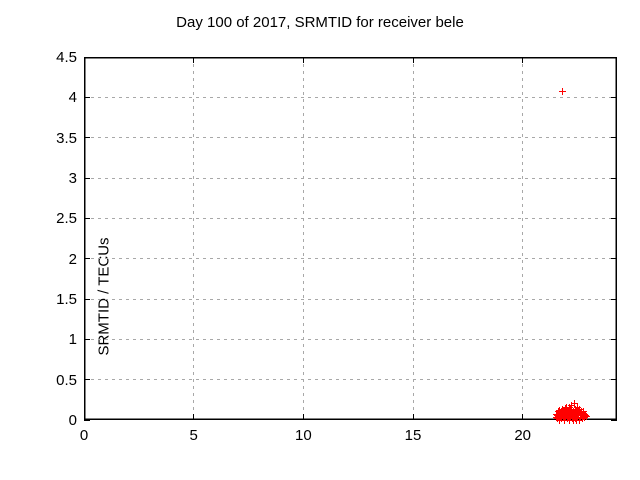  What do you see at coordinates (84, 435) in the screenshot?
I see `x-tick-label: 0` at bounding box center [84, 435].